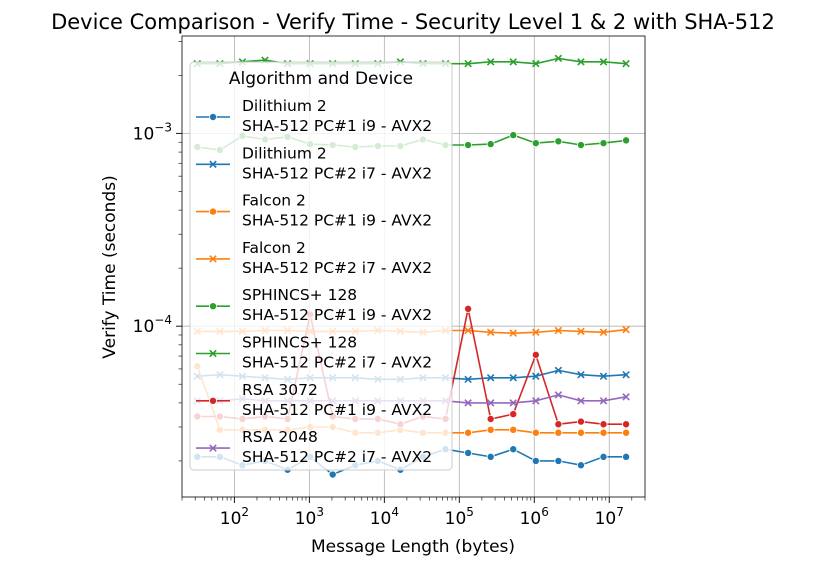  What do you see at coordinates (144, 134) in the screenshot?
I see `y-tick-label-base: 10` at bounding box center [144, 134].